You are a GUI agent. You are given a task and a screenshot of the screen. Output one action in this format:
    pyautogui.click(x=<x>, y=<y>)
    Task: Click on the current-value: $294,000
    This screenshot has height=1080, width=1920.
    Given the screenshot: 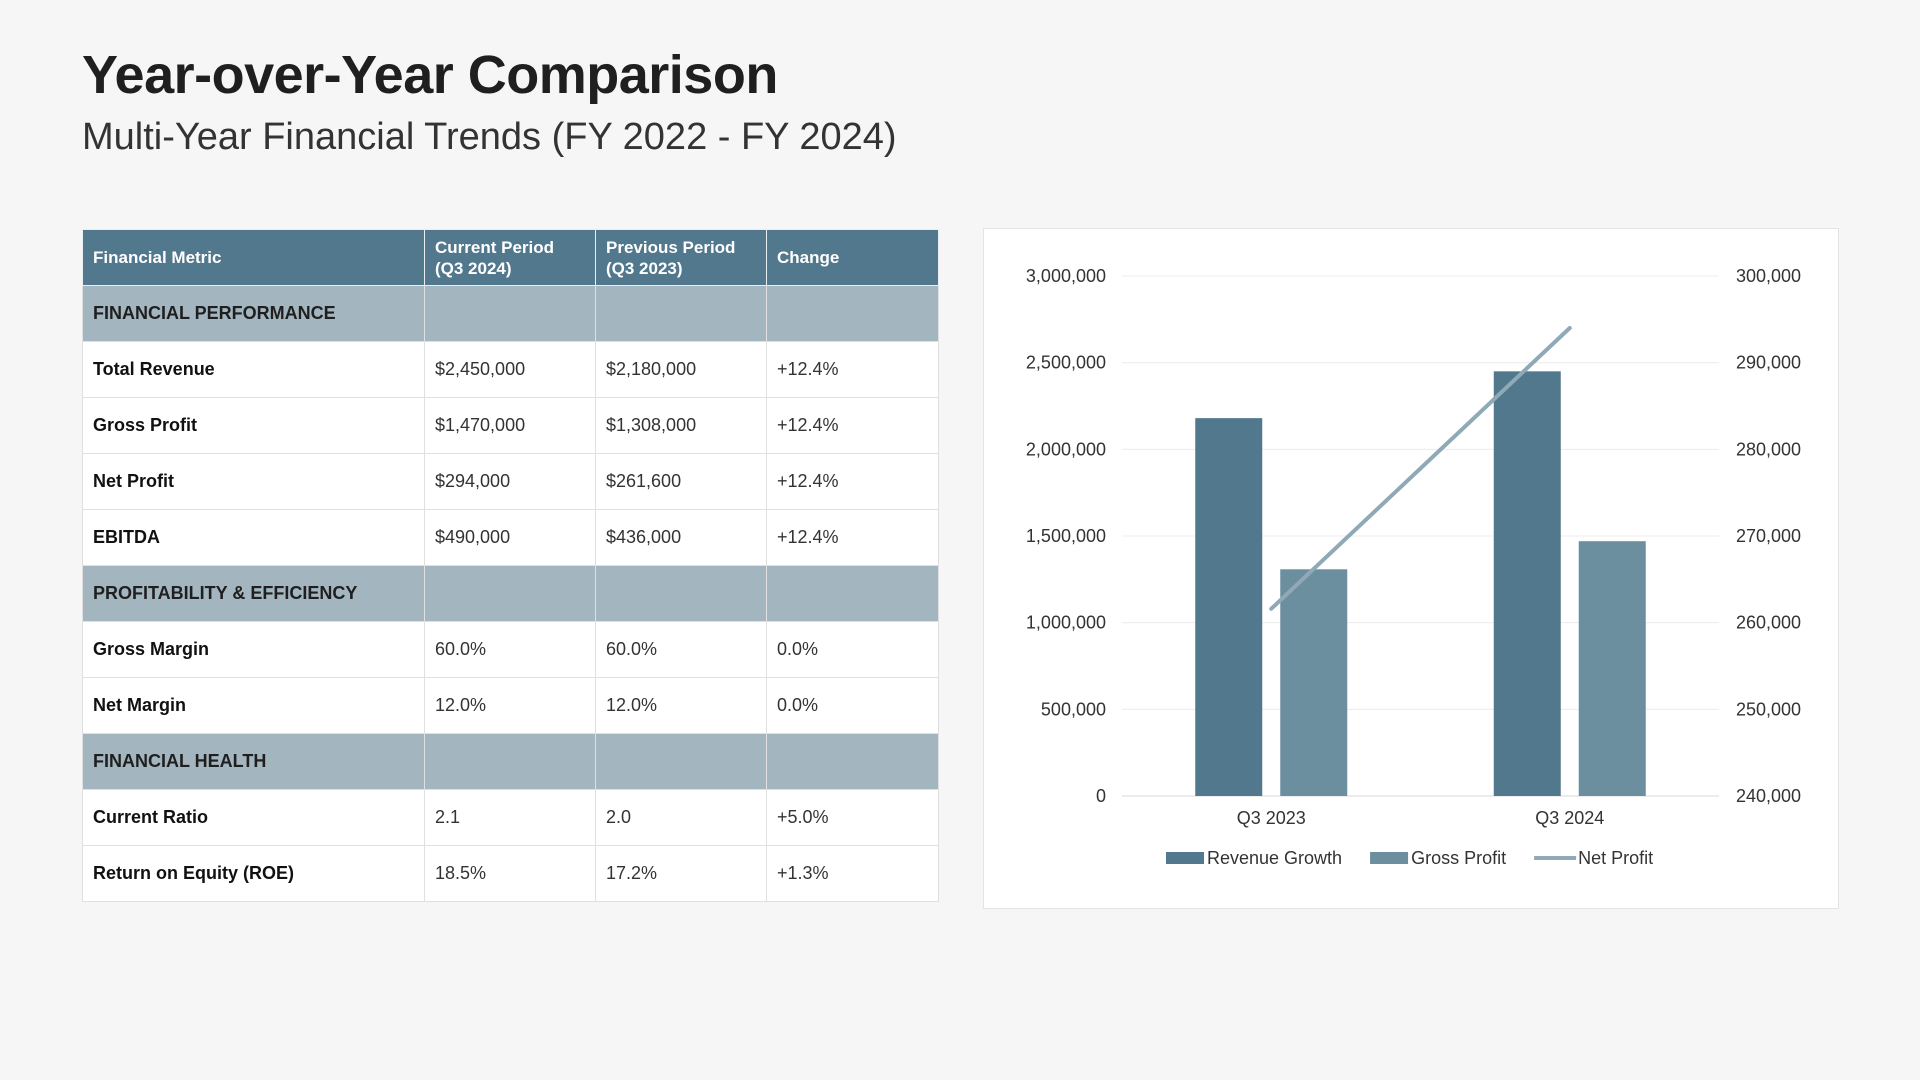 What is the action you would take?
    pyautogui.click(x=510, y=481)
    